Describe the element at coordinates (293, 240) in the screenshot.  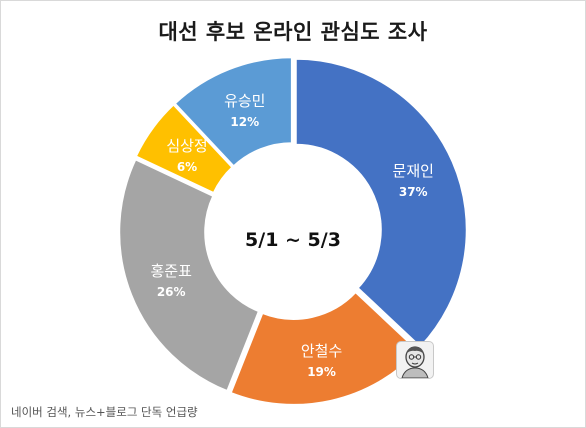
I see `center-date-label: 5/1 ~ 5/3` at that location.